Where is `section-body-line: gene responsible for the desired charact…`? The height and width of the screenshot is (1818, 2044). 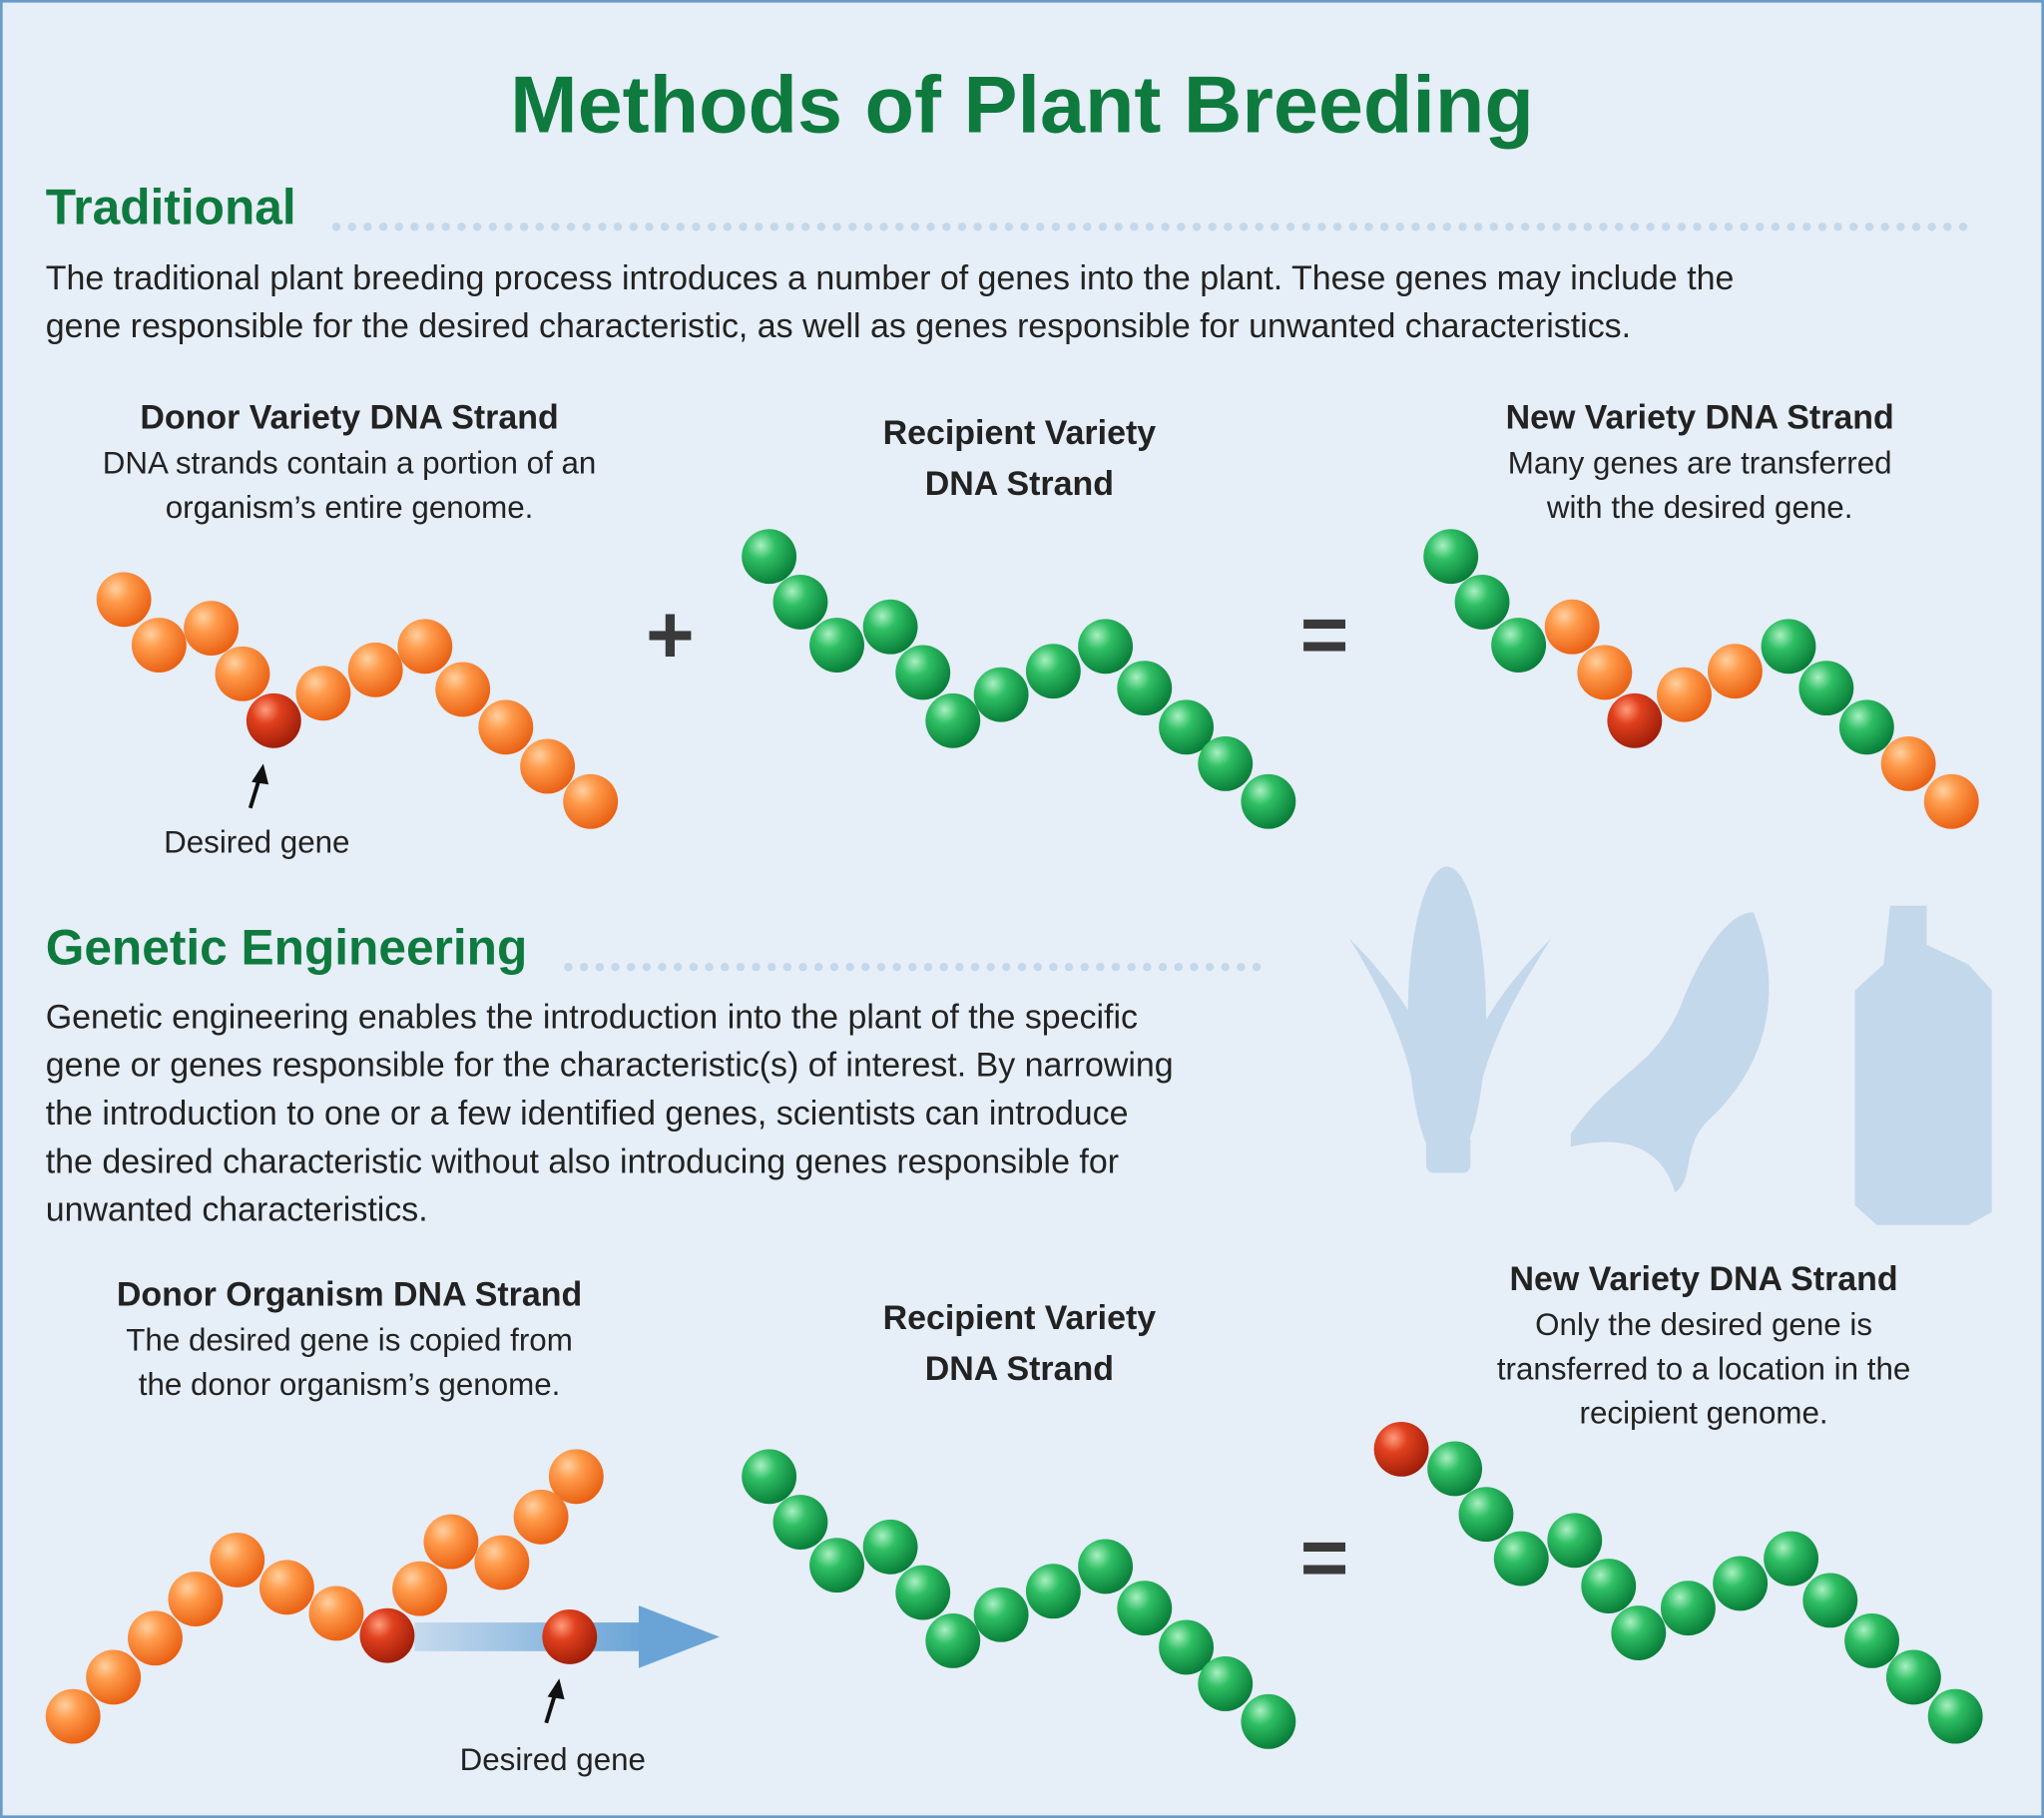
section-body-line: gene responsible for the desired charact… is located at coordinates (838, 326).